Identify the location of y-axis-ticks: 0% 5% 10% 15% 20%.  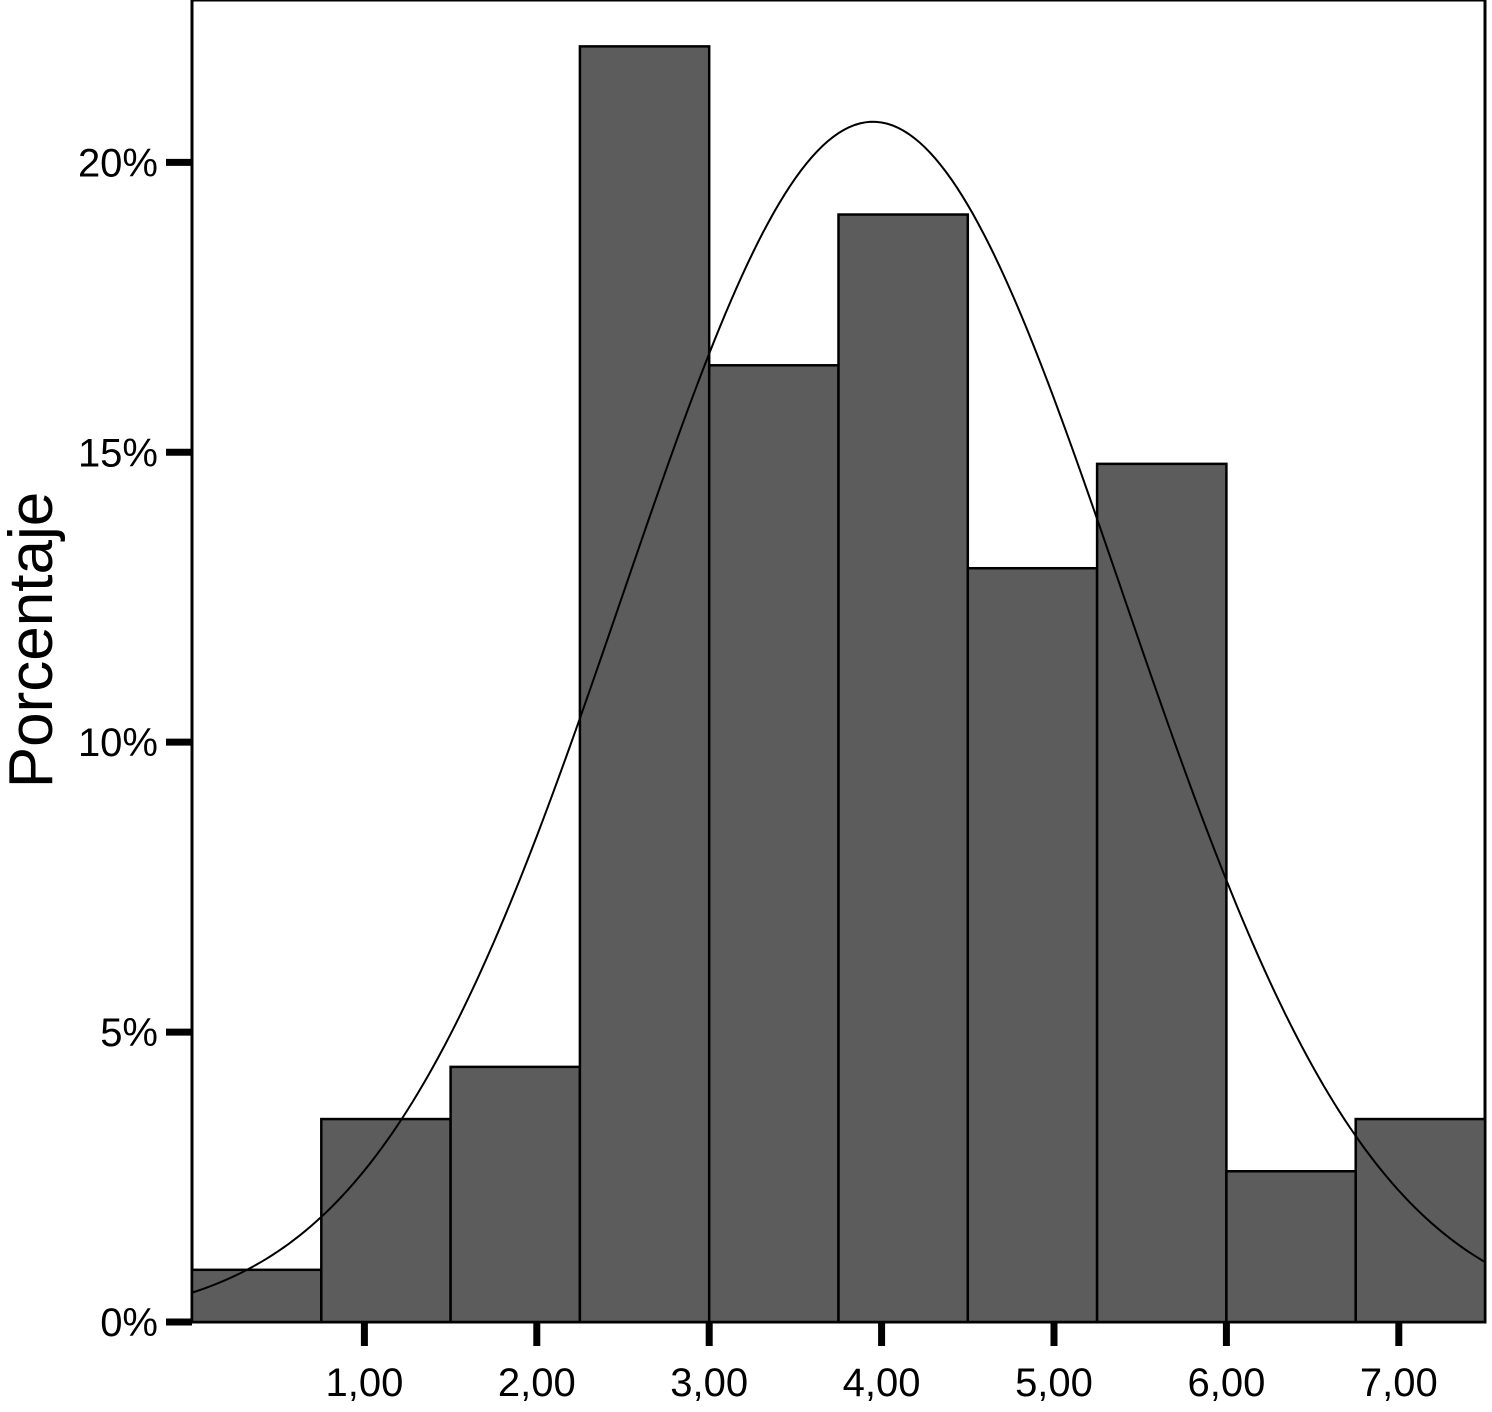
(135, 743).